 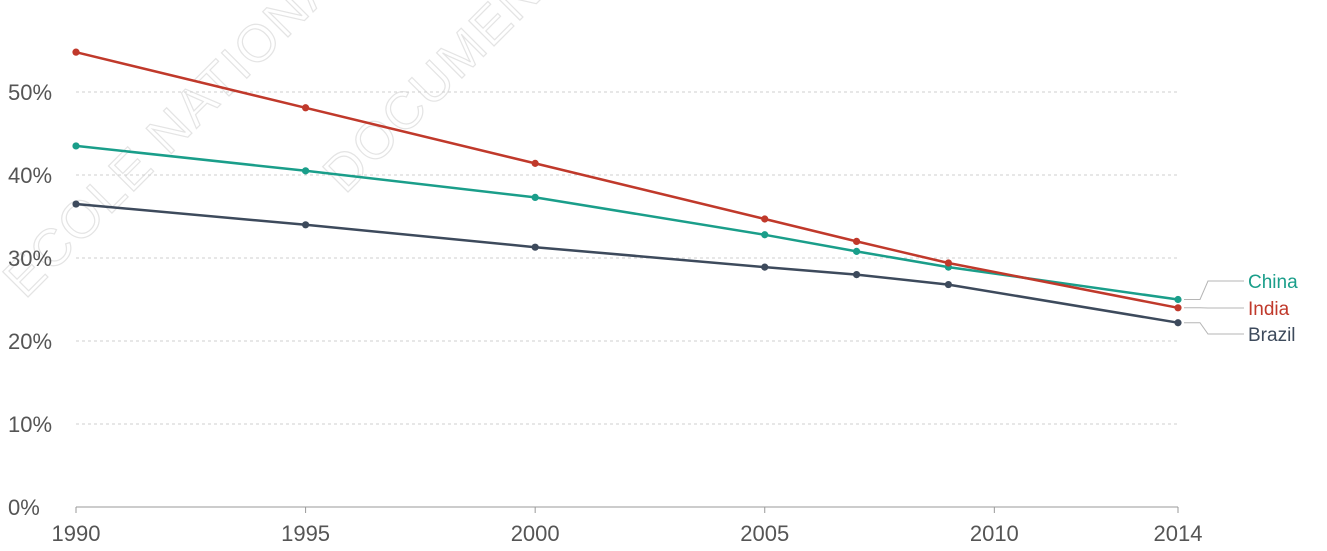 I want to click on y-tick-label: 30%, so click(x=30, y=258).